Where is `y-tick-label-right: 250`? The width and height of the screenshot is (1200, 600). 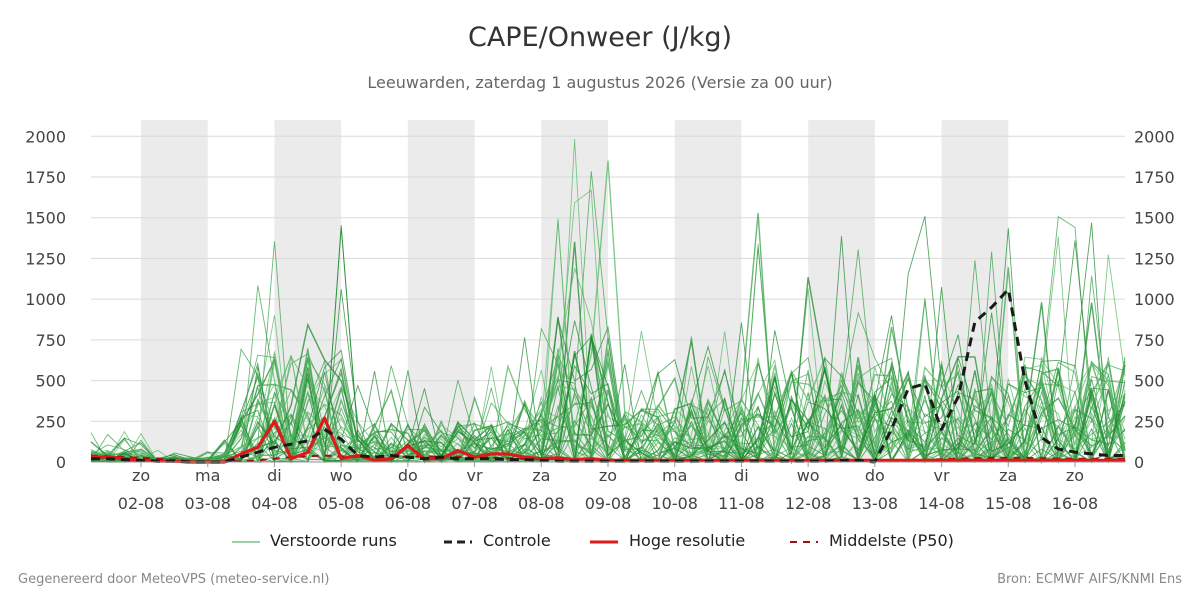
y-tick-label-right: 250 is located at coordinates (1149, 421).